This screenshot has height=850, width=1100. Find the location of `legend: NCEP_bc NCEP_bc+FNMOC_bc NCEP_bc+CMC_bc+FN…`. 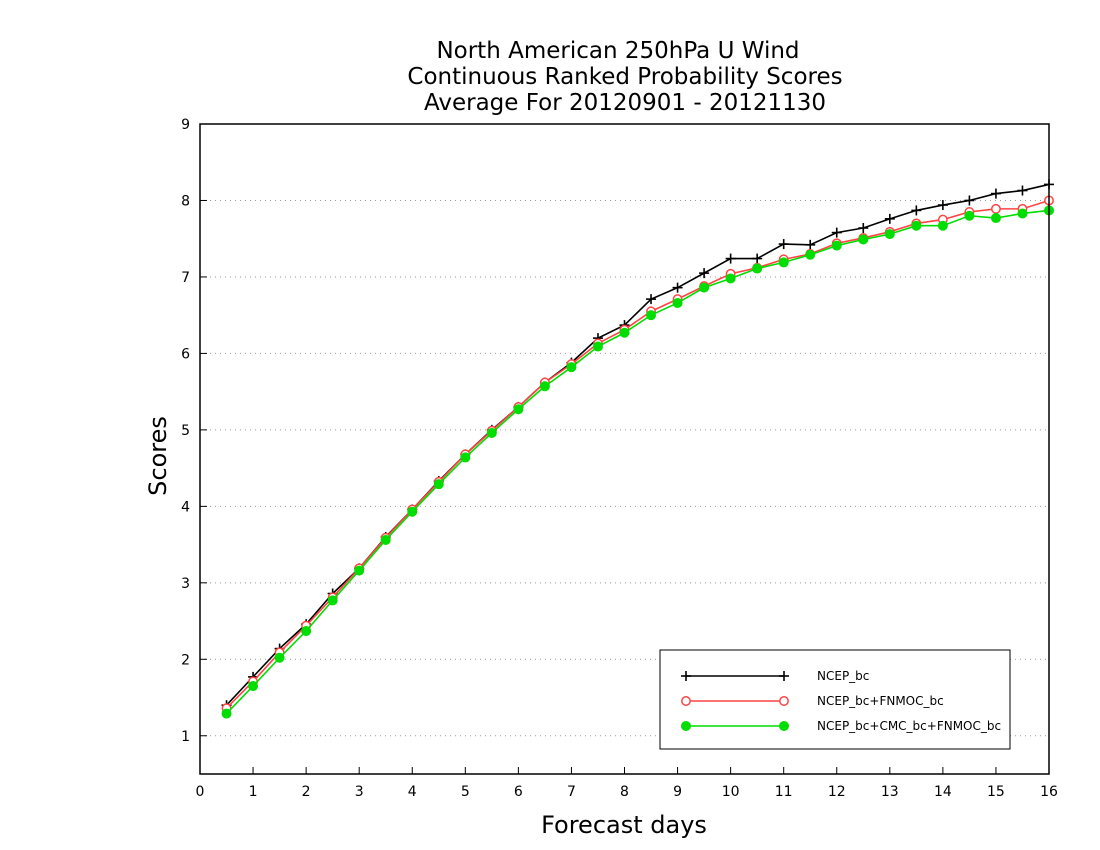

legend: NCEP_bc NCEP_bc+FNMOC_bc NCEP_bc+CMC_bc+FN… is located at coordinates (835, 699).